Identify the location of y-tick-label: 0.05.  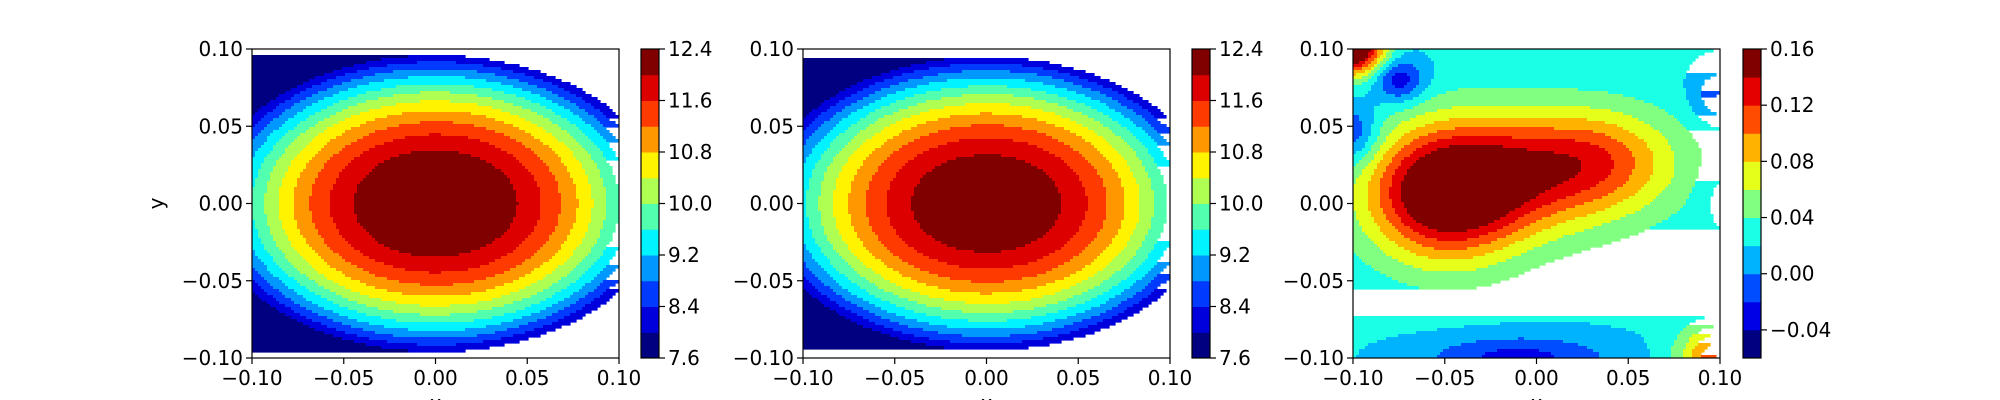
(220, 126).